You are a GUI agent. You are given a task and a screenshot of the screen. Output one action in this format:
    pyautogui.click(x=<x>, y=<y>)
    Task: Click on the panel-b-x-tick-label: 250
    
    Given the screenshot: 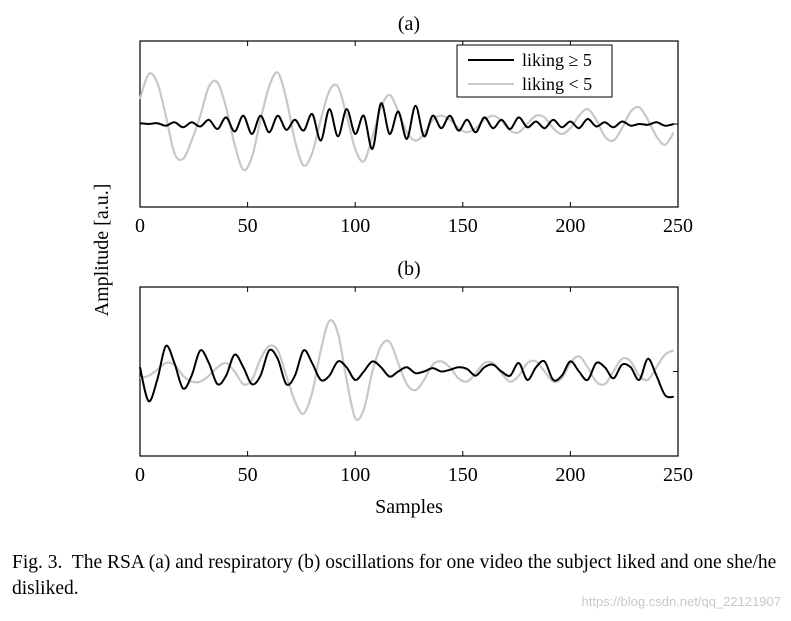 What is the action you would take?
    pyautogui.click(x=678, y=475)
    